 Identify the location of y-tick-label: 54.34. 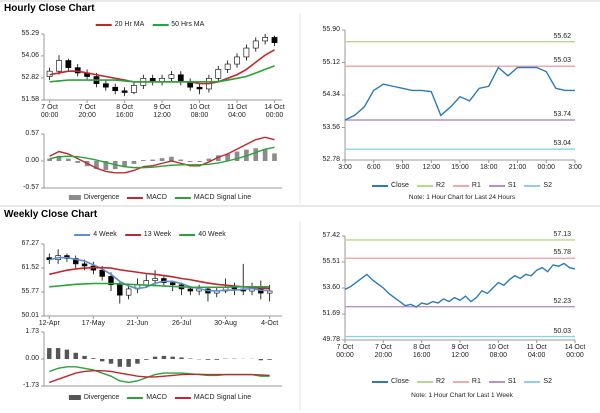
(331, 94).